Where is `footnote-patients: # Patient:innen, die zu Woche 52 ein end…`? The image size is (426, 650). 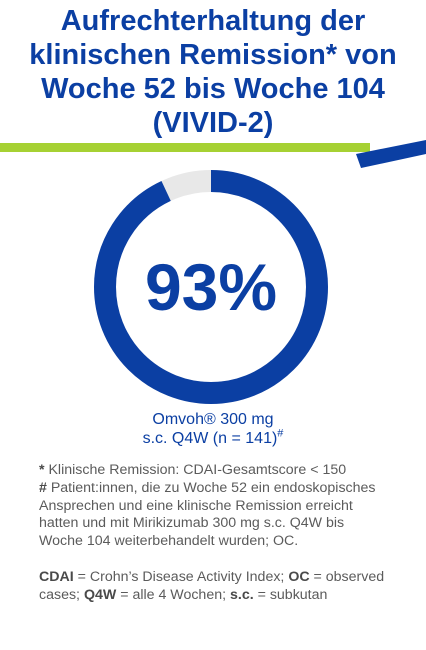 footnote-patients: # Patient:innen, die zu Woche 52 ein end… is located at coordinates (207, 514).